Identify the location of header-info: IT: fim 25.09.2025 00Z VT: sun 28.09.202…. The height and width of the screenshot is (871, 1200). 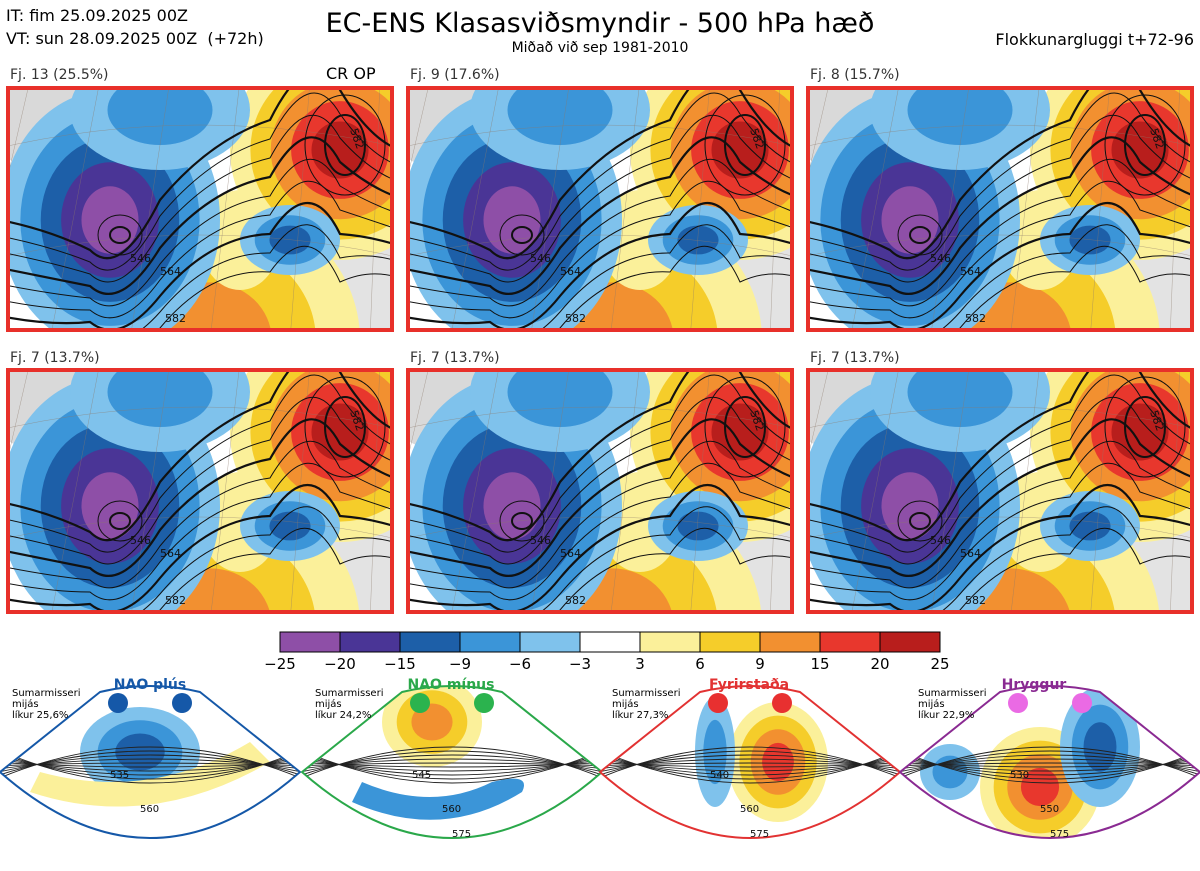
(135, 27).